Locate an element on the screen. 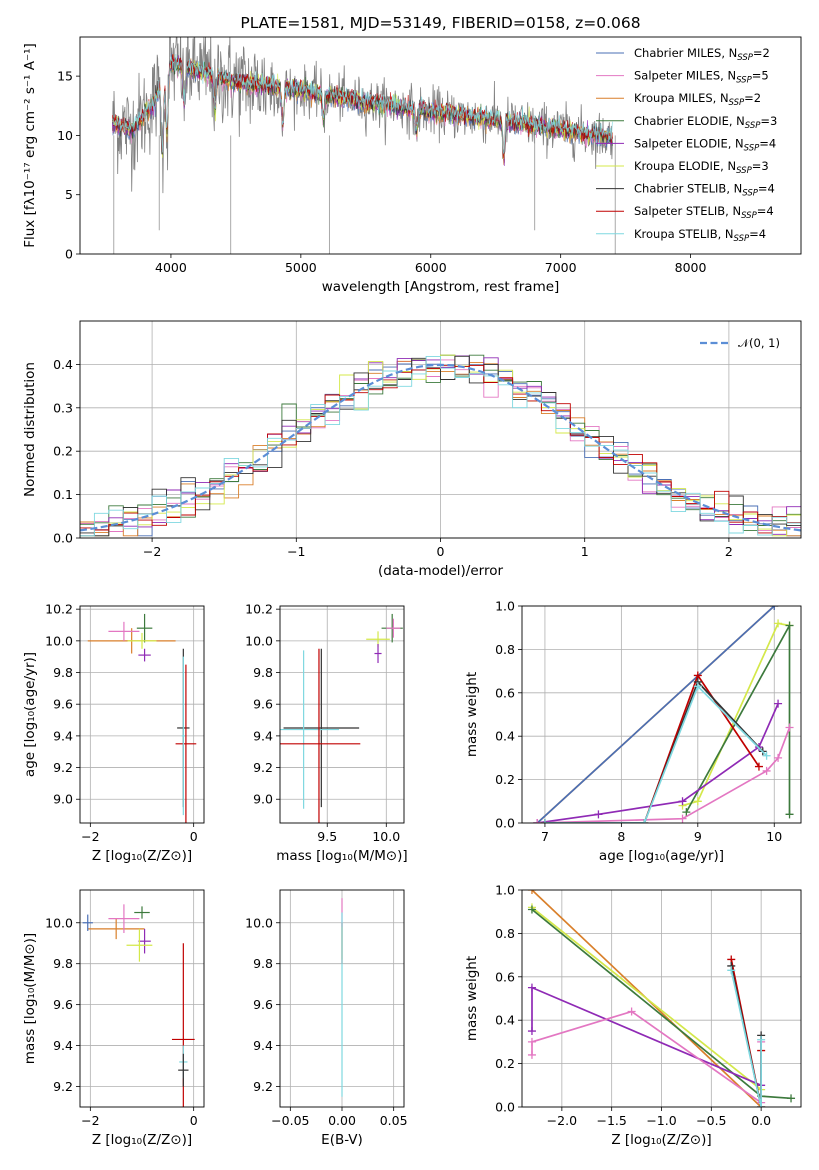  legend-name: Kroupa ELODIE, N is located at coordinates (685, 166).